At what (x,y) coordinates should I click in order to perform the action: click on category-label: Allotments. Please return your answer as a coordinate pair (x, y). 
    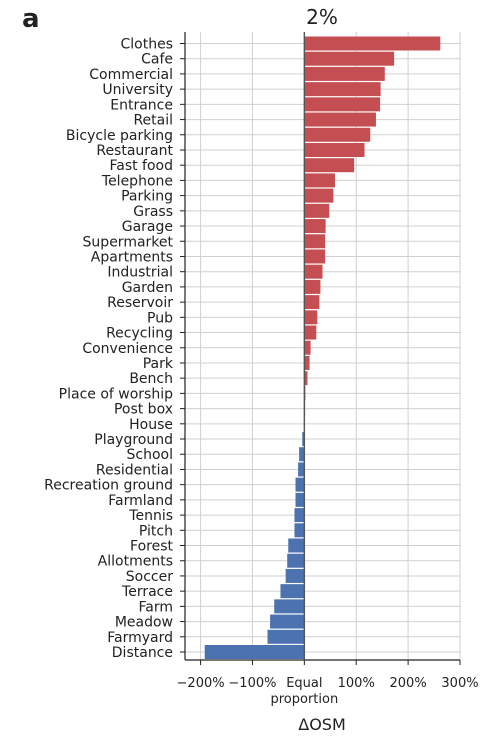
    Looking at the image, I should click on (135, 562).